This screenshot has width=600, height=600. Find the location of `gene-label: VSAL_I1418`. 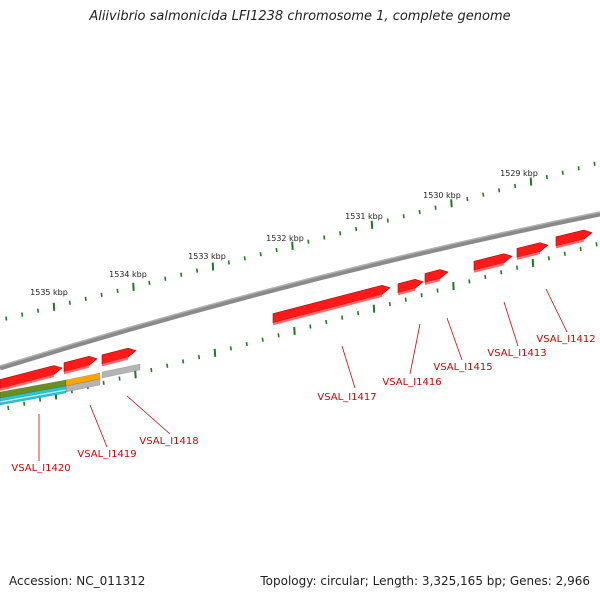

gene-label: VSAL_I1418 is located at coordinates (168, 441).